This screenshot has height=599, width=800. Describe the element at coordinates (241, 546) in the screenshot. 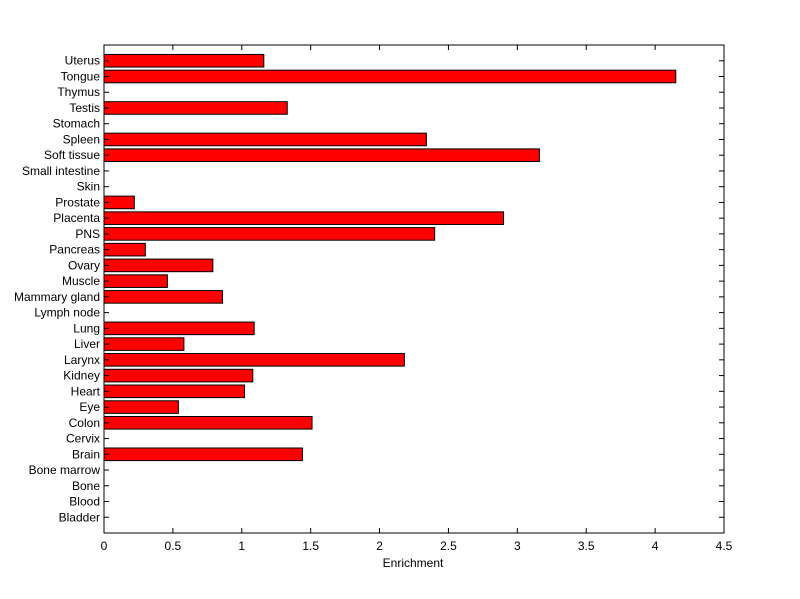

I see `x-tick-label: 1` at that location.